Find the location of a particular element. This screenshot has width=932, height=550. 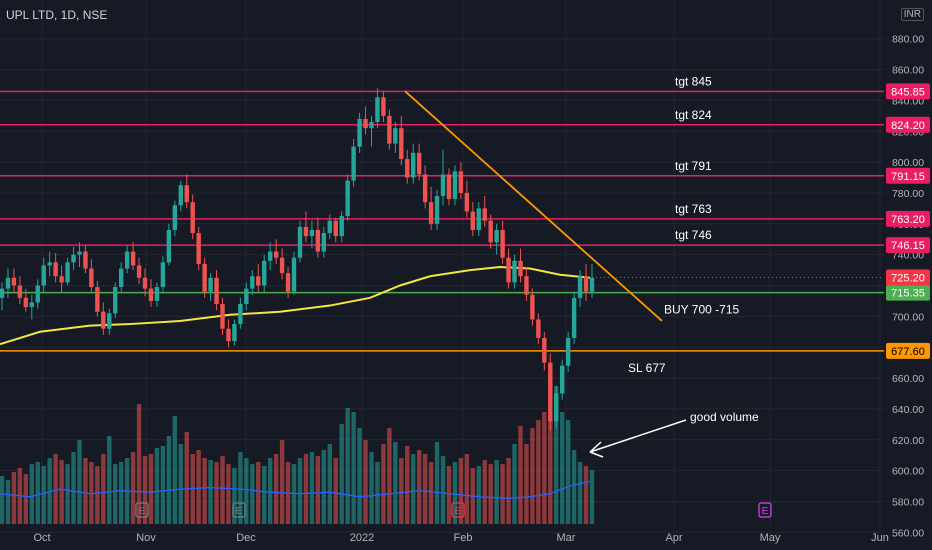

time-axis-tick: Dec is located at coordinates (246, 538).